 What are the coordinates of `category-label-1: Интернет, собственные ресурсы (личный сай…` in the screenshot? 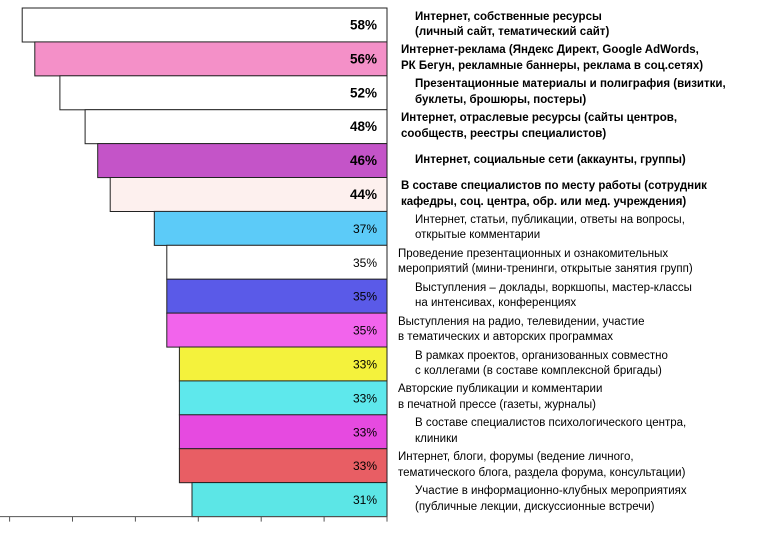 It's located at (512, 25).